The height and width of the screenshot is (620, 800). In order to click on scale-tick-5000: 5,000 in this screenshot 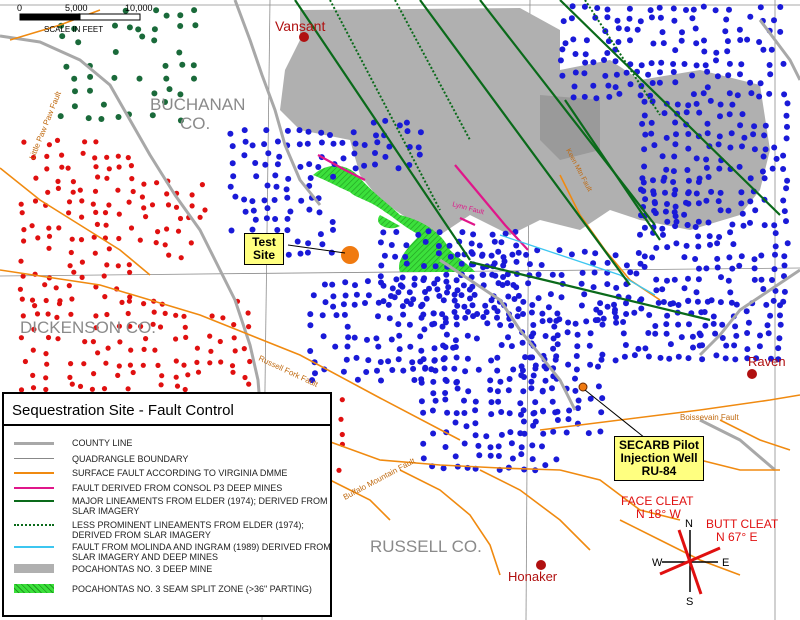, I will do `click(76, 8)`.